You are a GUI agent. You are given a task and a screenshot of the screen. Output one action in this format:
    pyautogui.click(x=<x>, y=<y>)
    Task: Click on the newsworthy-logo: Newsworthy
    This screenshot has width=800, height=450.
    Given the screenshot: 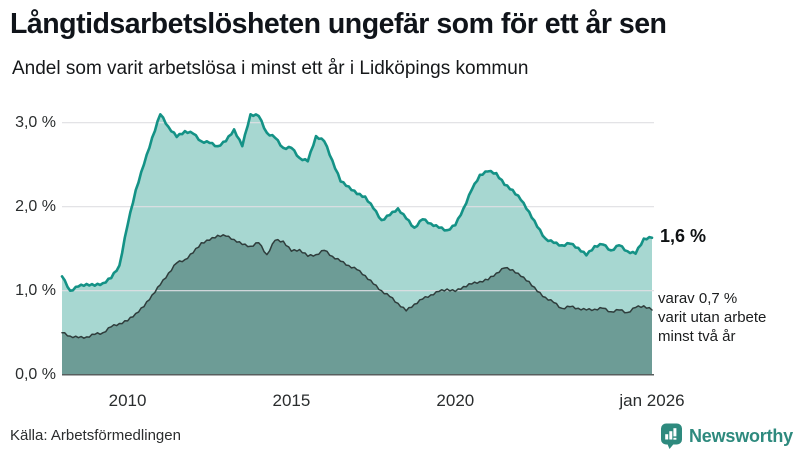 What is the action you would take?
    pyautogui.click(x=726, y=436)
    